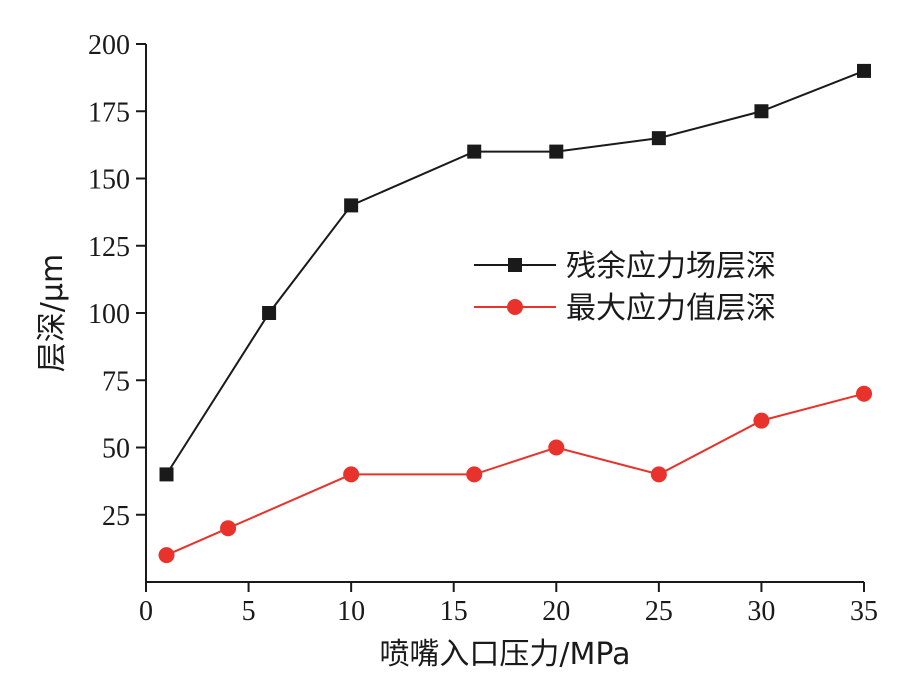 Image resolution: width=914 pixels, height=690 pixels. I want to click on legend-marker-circle, so click(515, 307).